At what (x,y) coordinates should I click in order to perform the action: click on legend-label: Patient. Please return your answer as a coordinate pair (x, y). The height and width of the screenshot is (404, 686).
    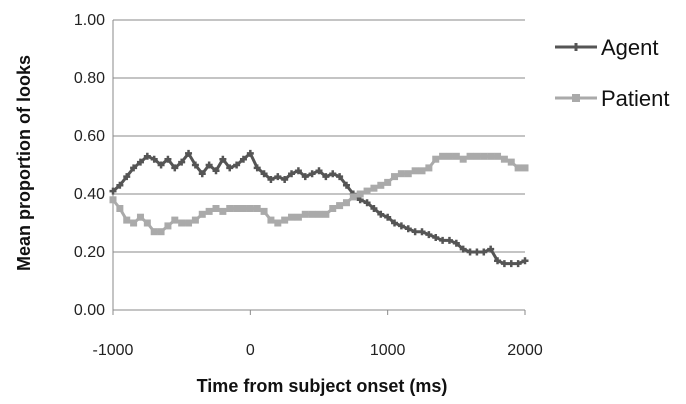
    Looking at the image, I should click on (635, 98).